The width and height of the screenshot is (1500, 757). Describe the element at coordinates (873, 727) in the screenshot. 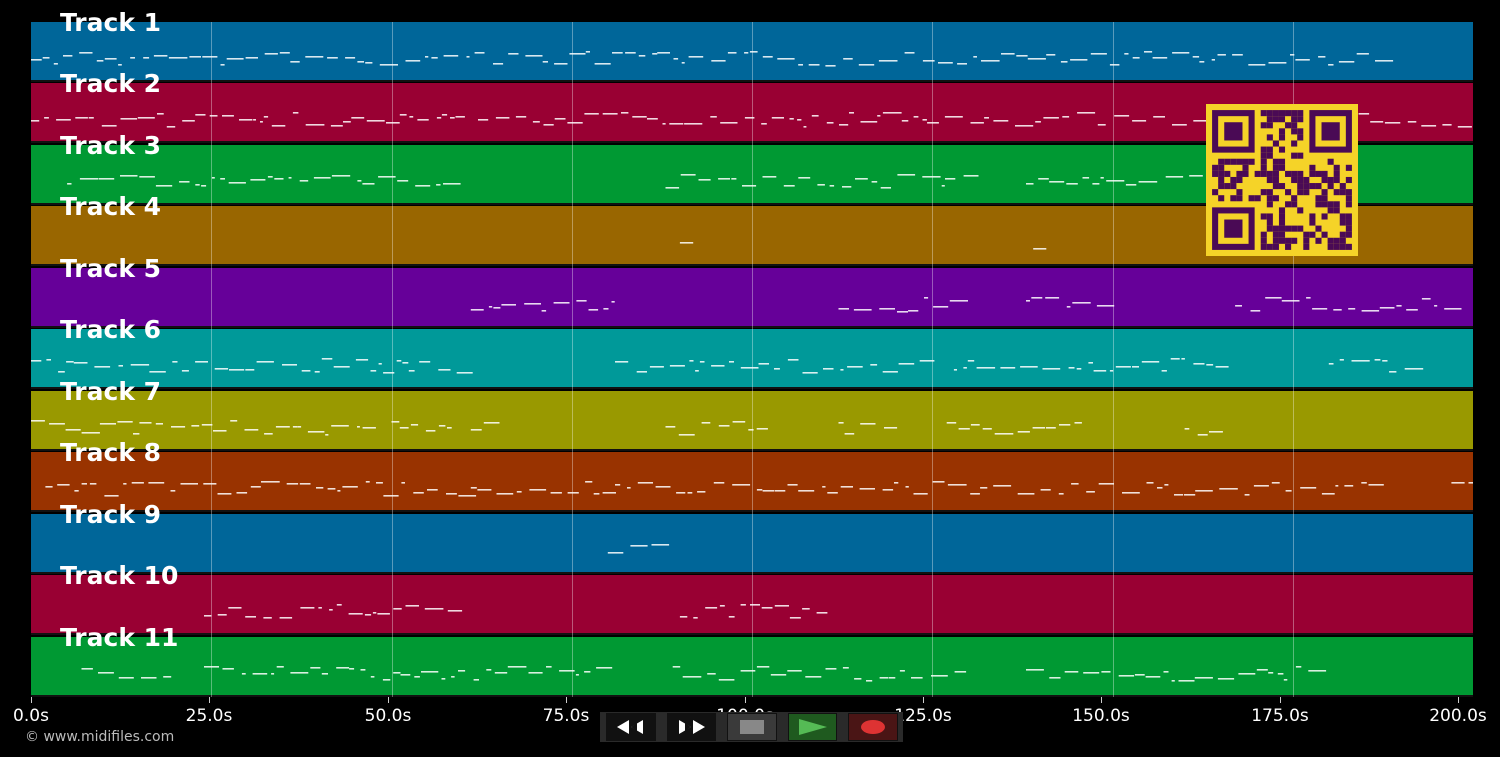

I see `record-button` at that location.